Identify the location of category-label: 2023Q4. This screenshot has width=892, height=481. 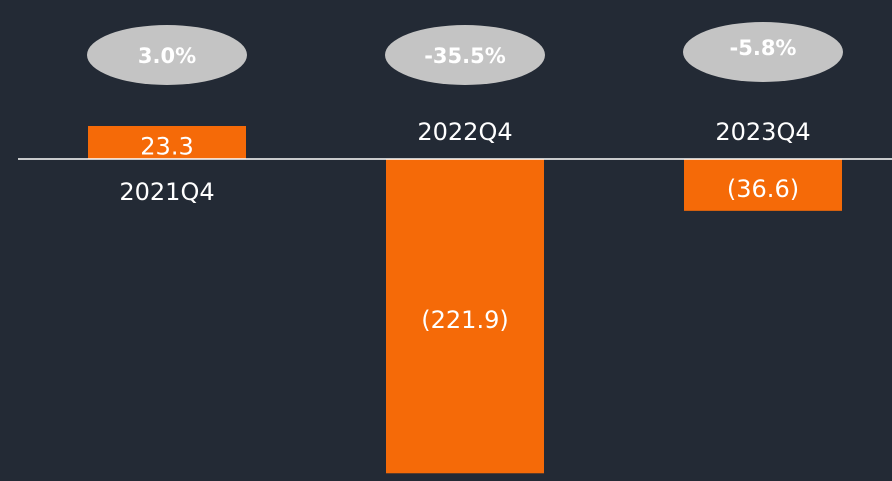
(762, 132).